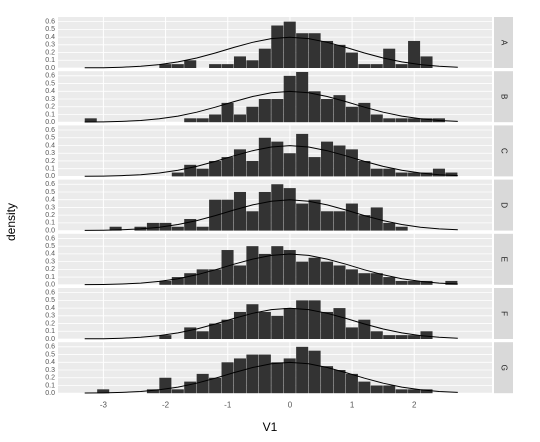  What do you see at coordinates (503, 368) in the screenshot?
I see `strip-label: G` at bounding box center [503, 368].